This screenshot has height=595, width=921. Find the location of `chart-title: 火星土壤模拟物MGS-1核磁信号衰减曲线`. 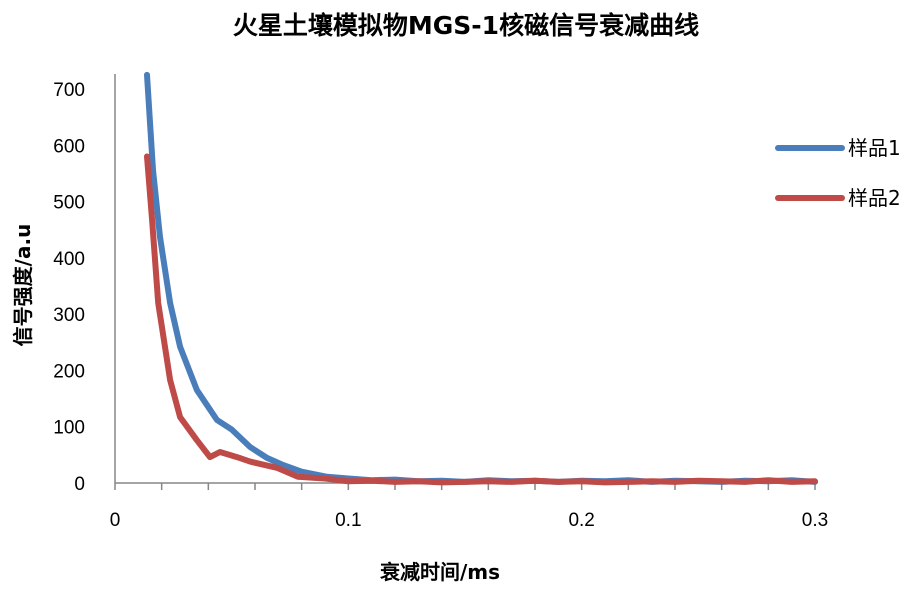

chart-title: 火星土壤模拟物MGS-1核磁信号衰减曲线 is located at coordinates (466, 25).